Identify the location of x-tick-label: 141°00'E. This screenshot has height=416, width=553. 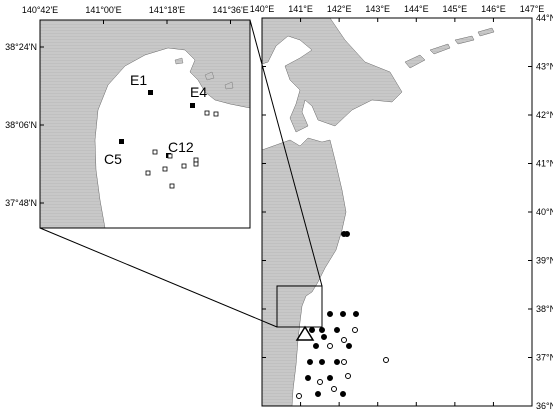
(103, 10).